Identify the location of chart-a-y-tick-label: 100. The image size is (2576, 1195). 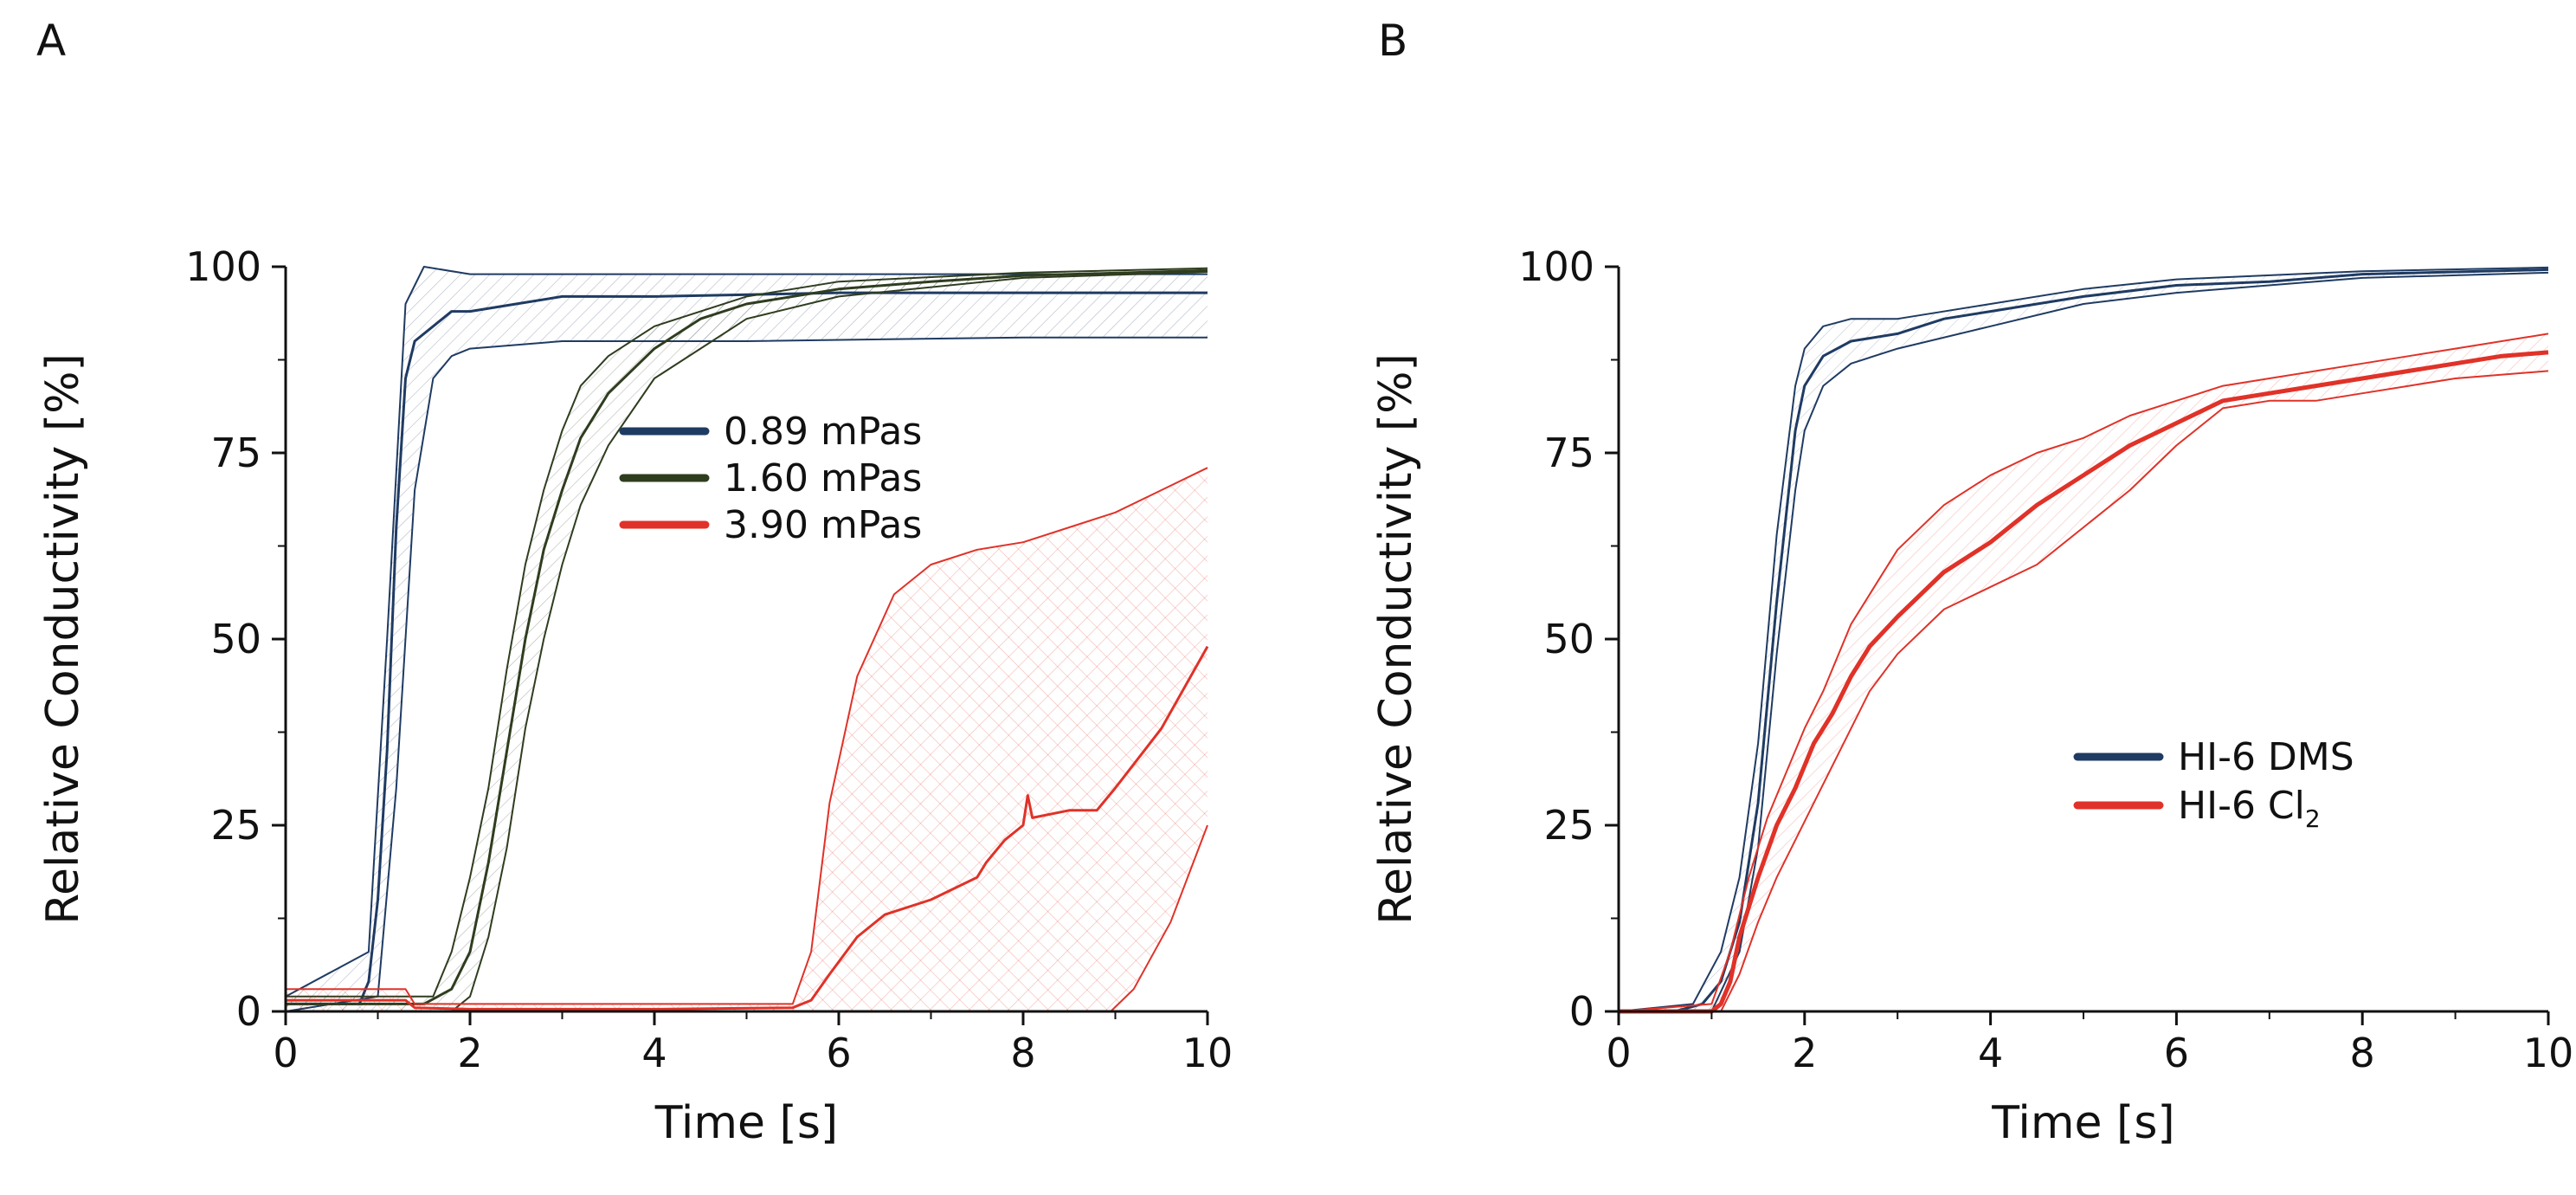
(223, 266).